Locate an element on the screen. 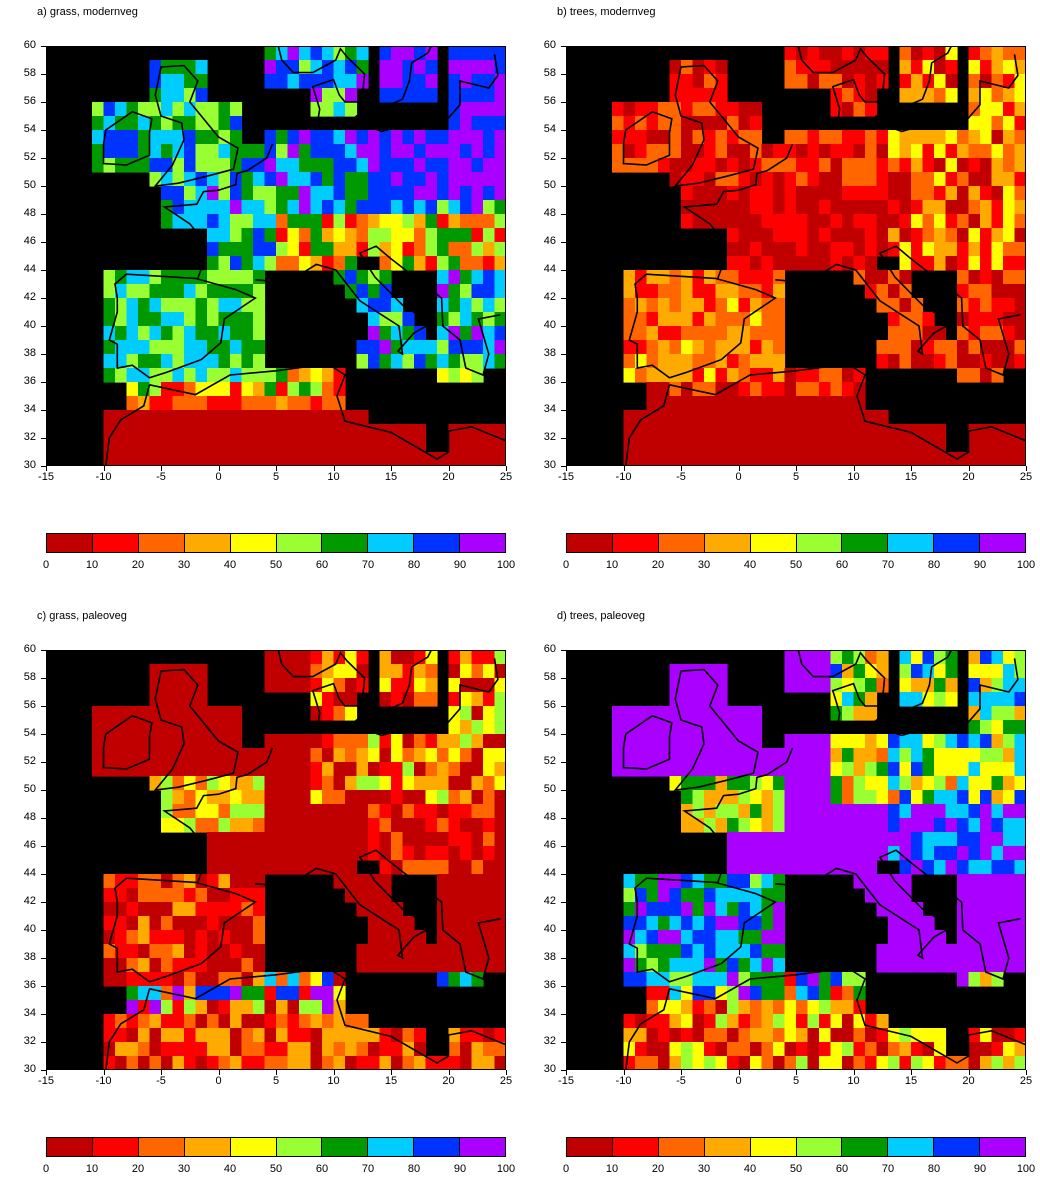 The image size is (1040, 1182). colorbar-segment is located at coordinates (911, 1147).